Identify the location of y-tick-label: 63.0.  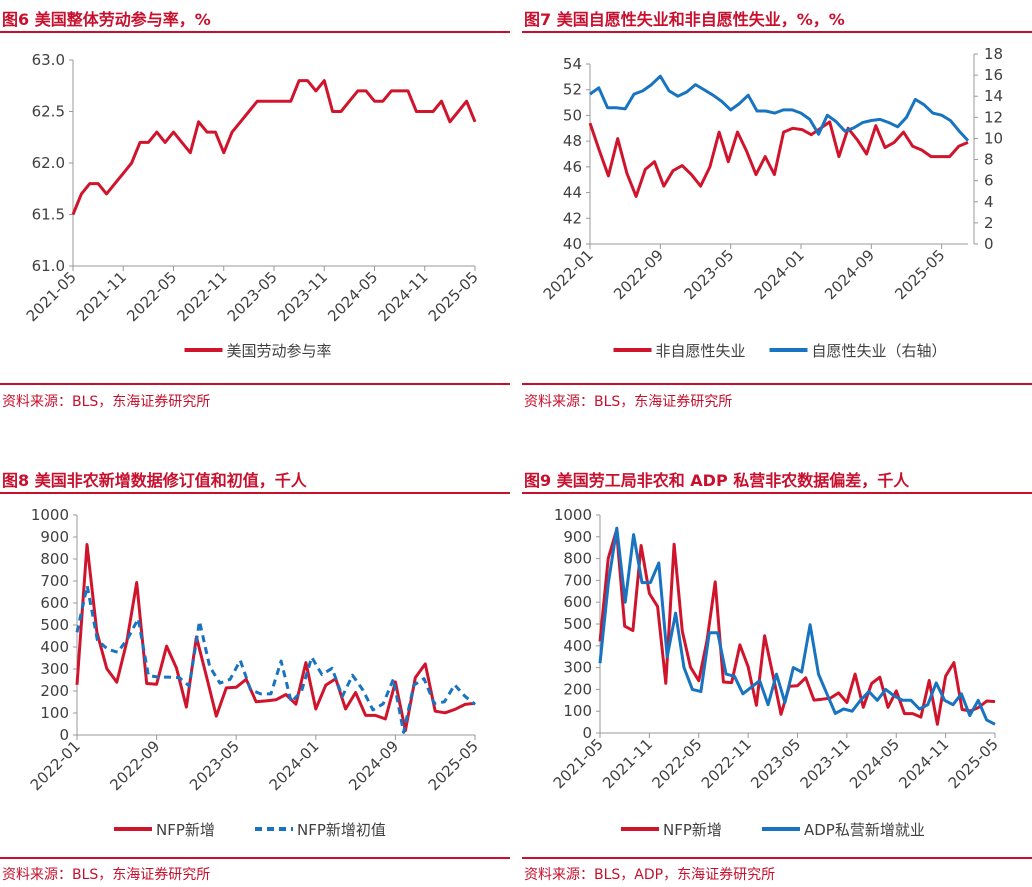
(48, 60).